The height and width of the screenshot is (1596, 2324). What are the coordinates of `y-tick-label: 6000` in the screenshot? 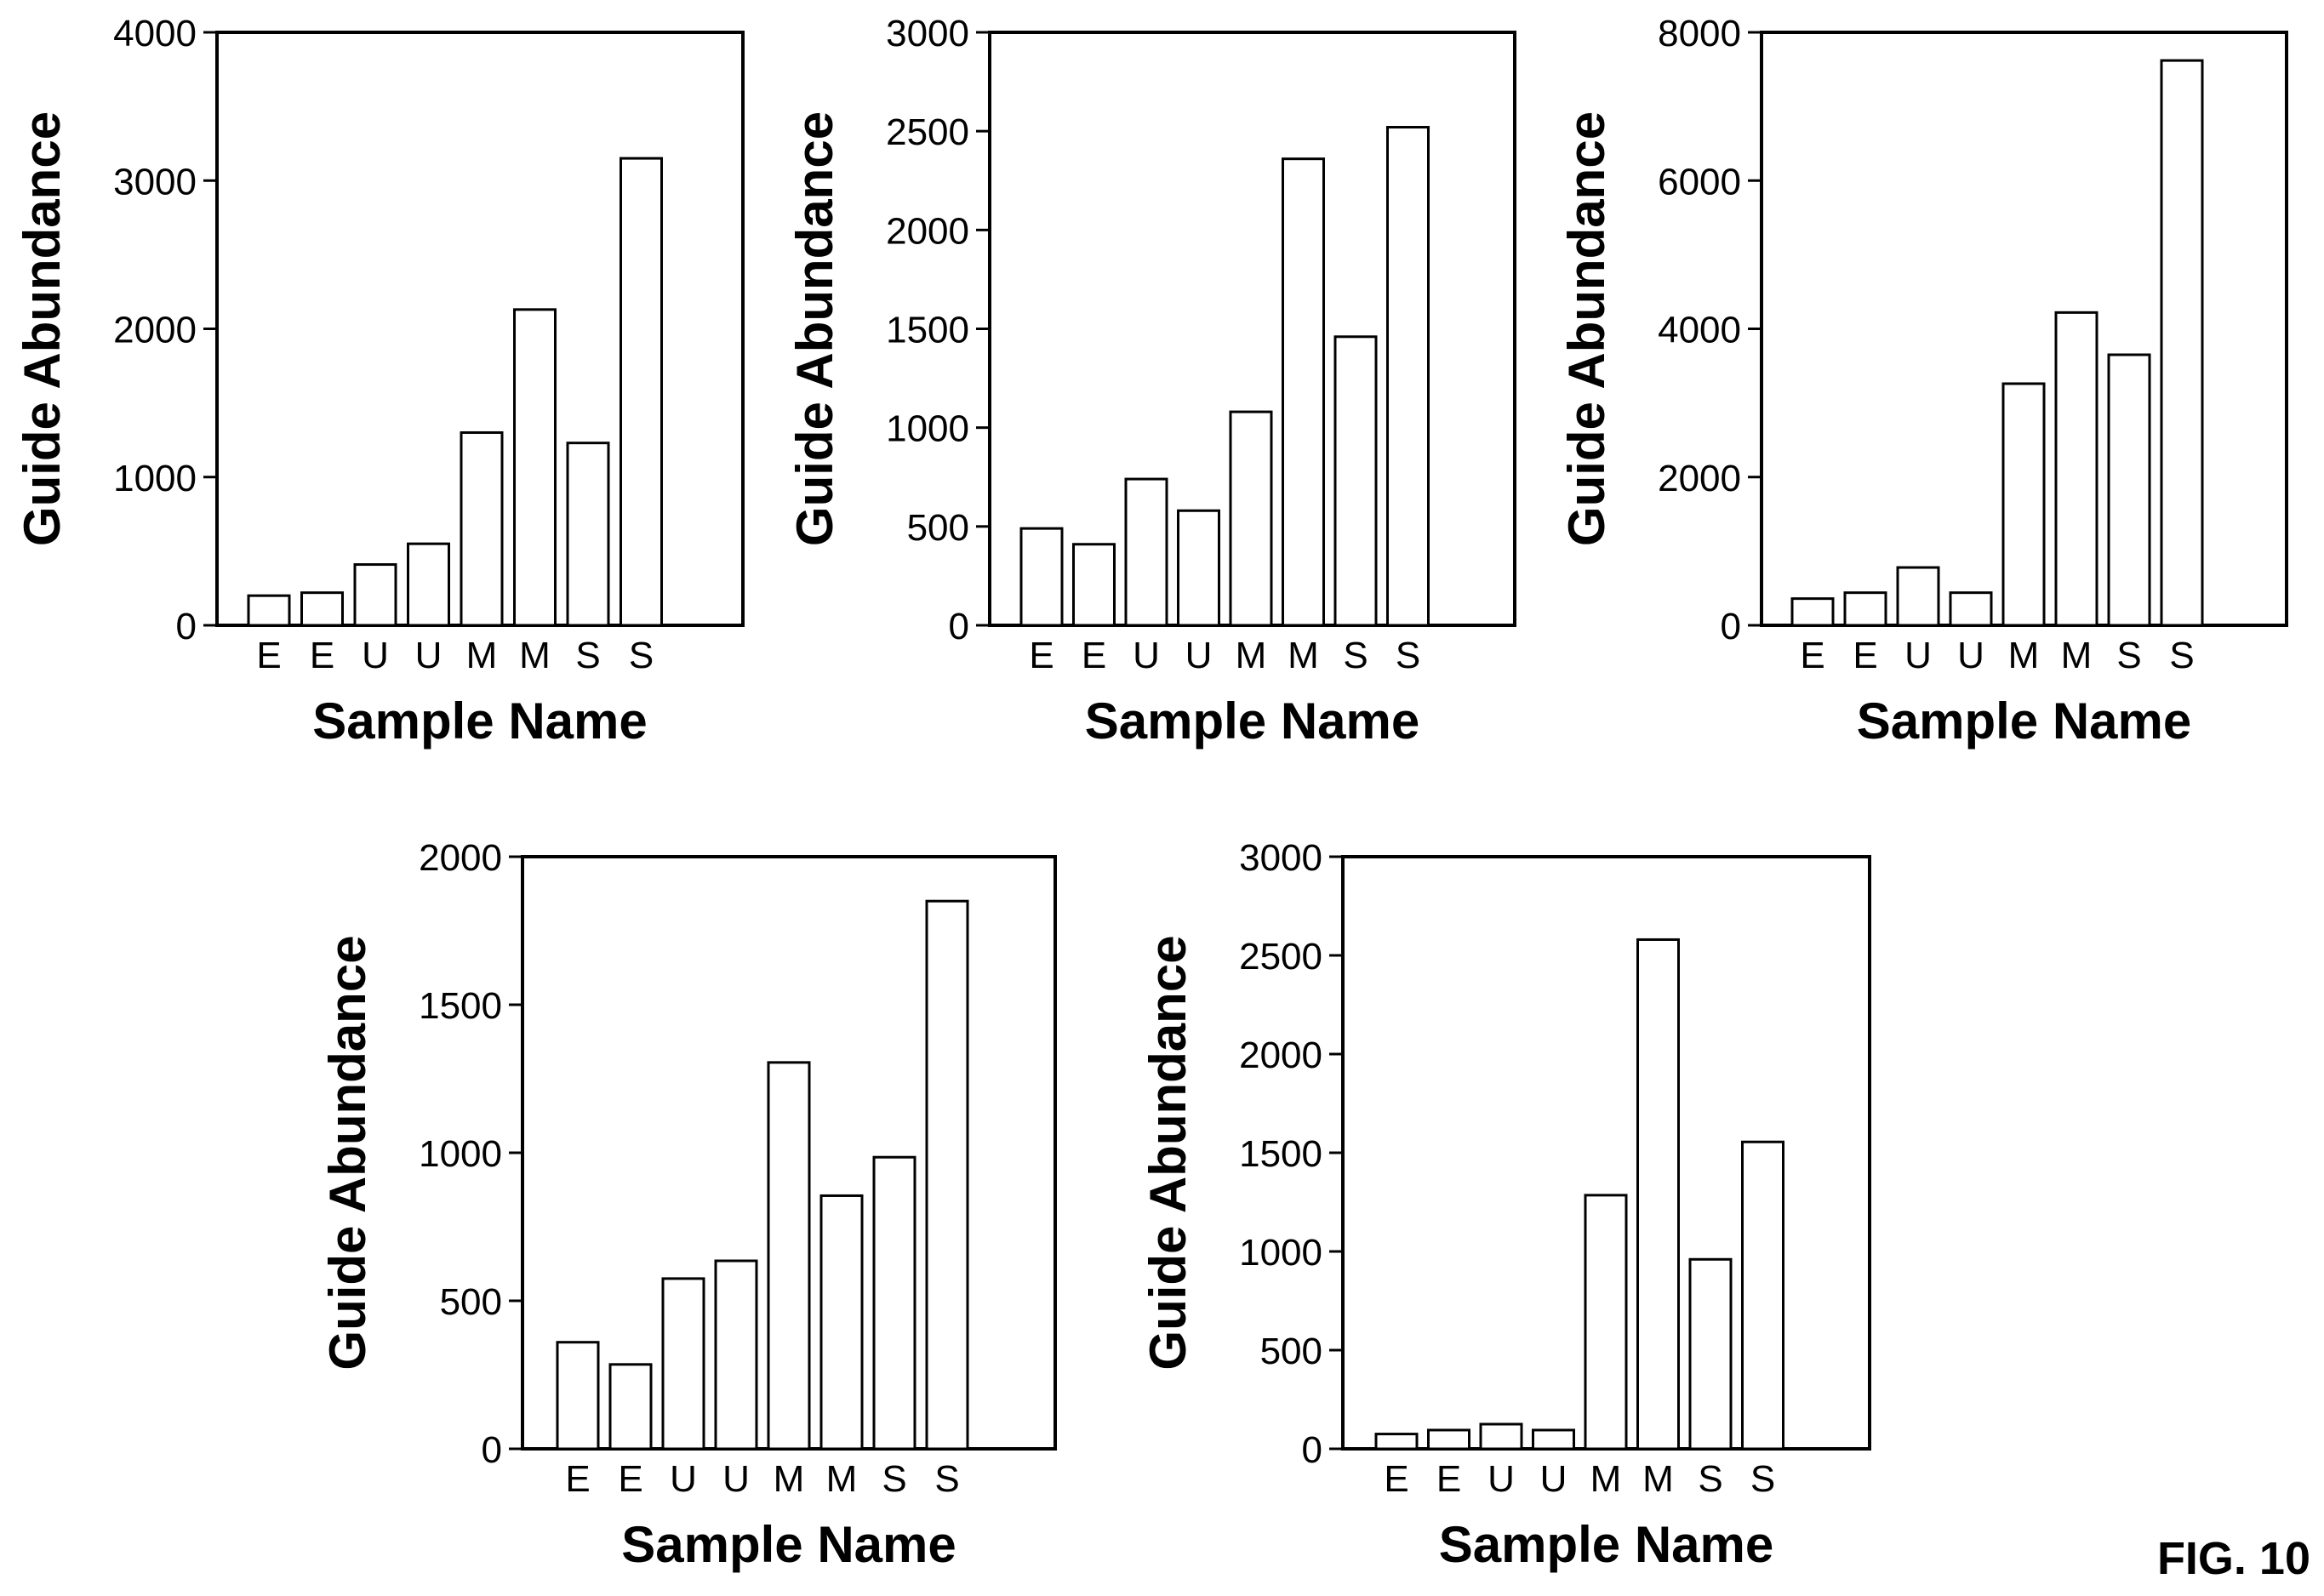 It's located at (1700, 182).